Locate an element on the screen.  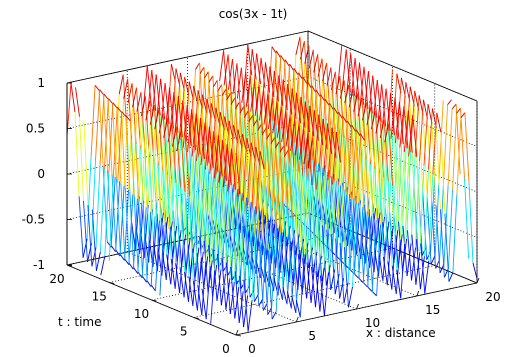
z-tick-label: 1 is located at coordinates (41, 83).